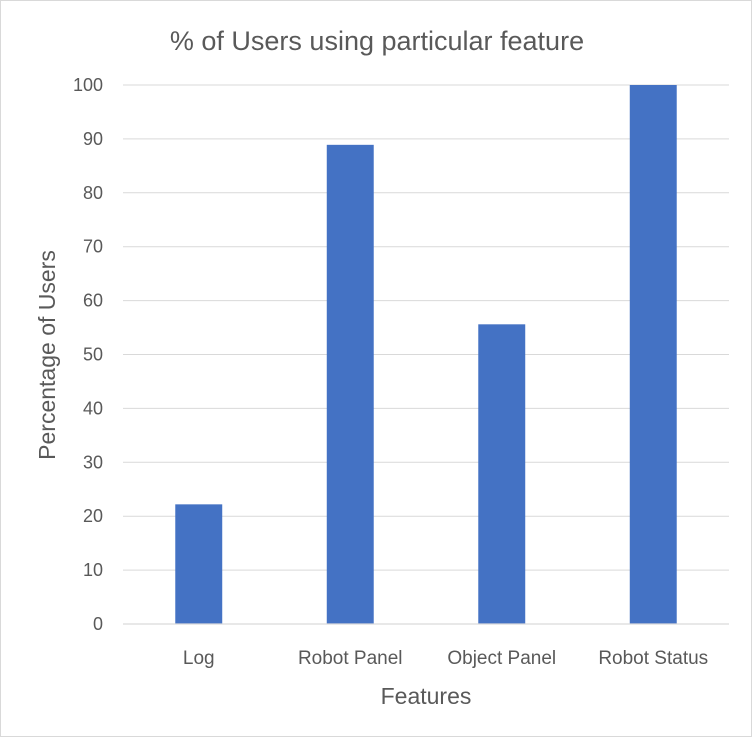  Describe the element at coordinates (93, 462) in the screenshot. I see `y-tick-label: 30` at that location.